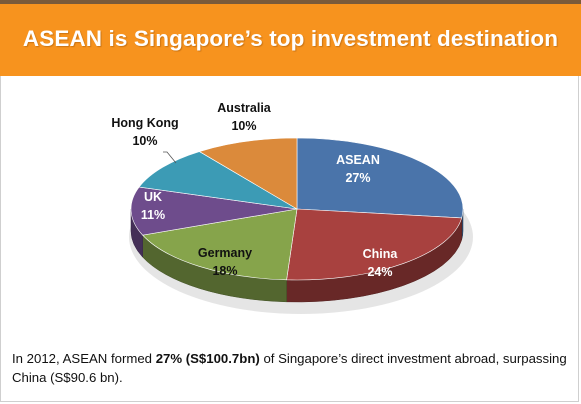 This screenshot has height=404, width=581. What do you see at coordinates (374, 244) in the screenshot?
I see `pie-slice-china` at bounding box center [374, 244].